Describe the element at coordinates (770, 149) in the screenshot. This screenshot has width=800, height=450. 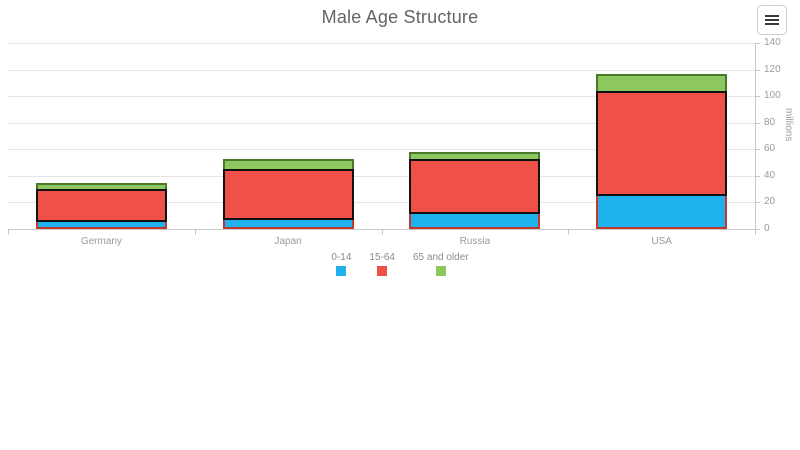
I see `y-axis-tick-label: 60` at that location.